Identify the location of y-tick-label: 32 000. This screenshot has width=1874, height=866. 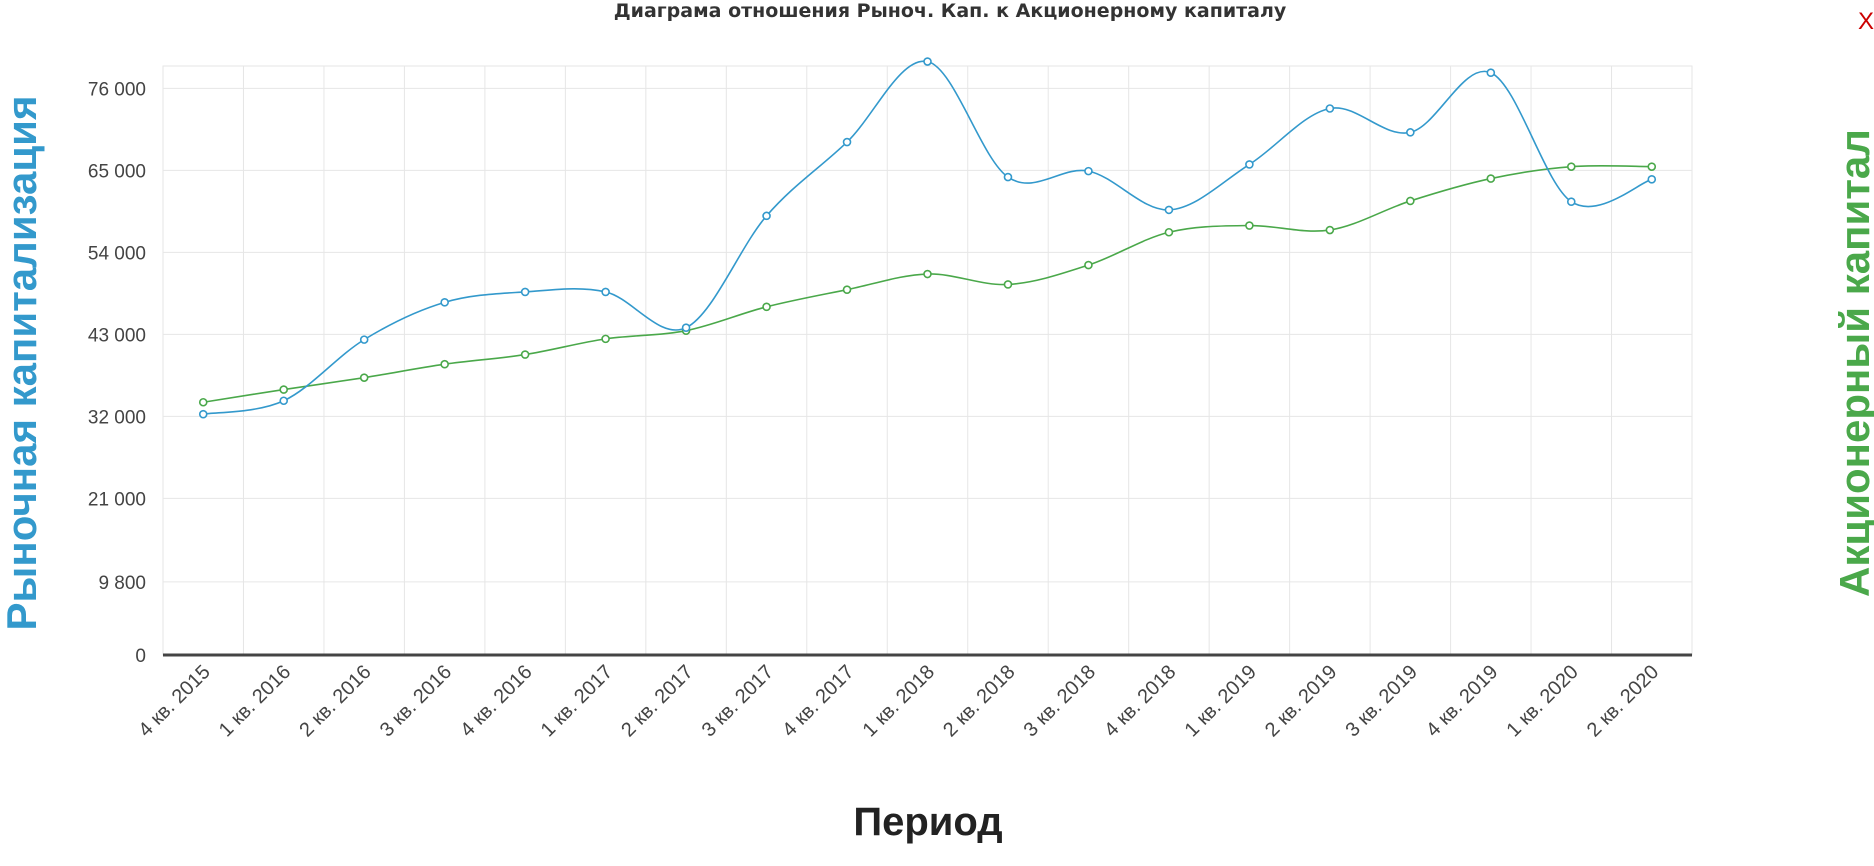
(117, 417).